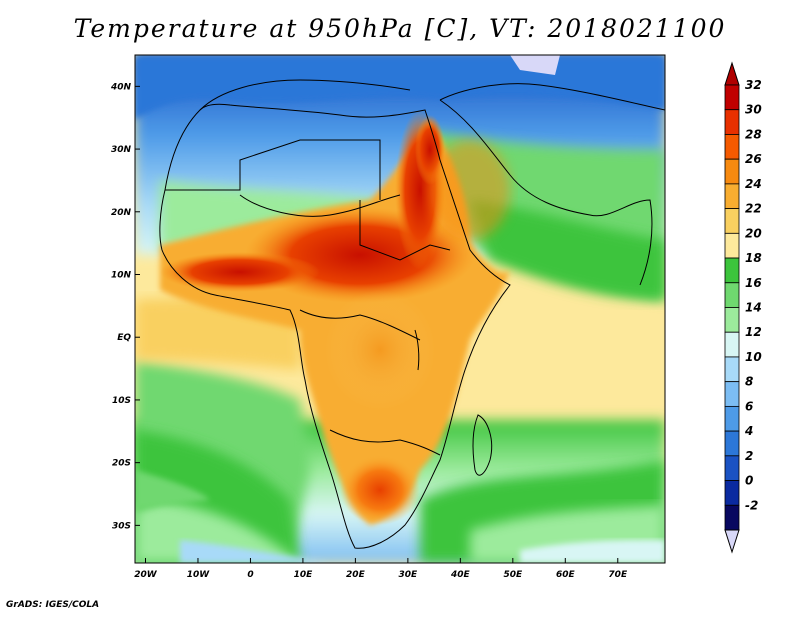 The image size is (800, 618). What do you see at coordinates (304, 575) in the screenshot?
I see `lon-tick-label: 10E` at bounding box center [304, 575].